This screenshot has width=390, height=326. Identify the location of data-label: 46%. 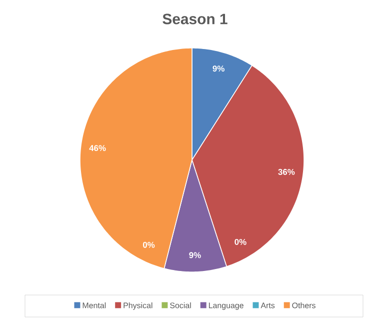
(97, 148).